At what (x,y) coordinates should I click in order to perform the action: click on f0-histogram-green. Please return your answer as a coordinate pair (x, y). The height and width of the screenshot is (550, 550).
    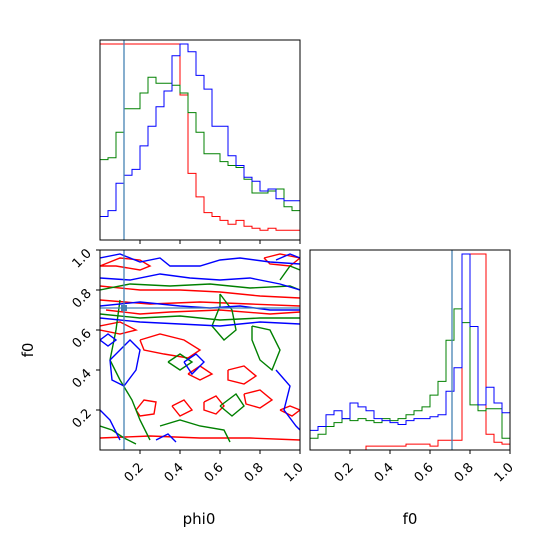
    Looking at the image, I should click on (410, 379).